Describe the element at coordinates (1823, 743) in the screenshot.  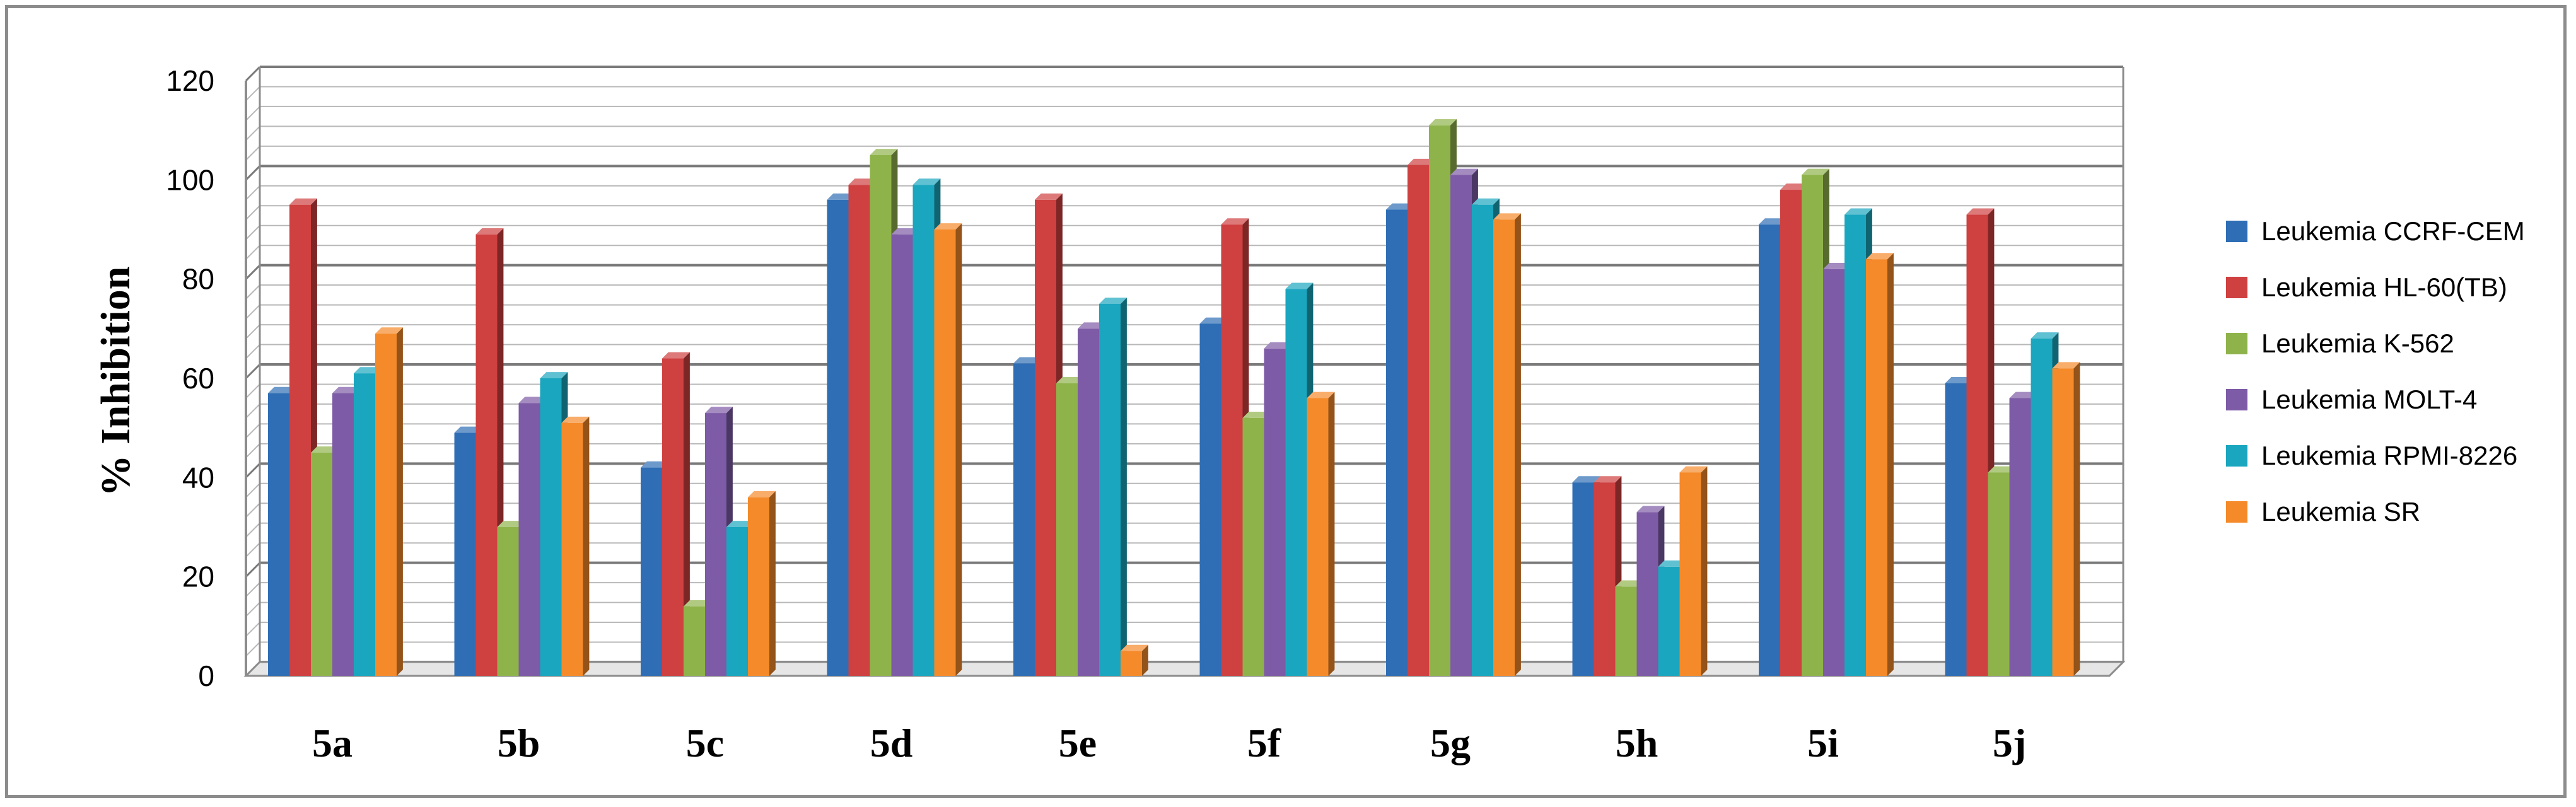
I see `x-category-label: 5i` at that location.